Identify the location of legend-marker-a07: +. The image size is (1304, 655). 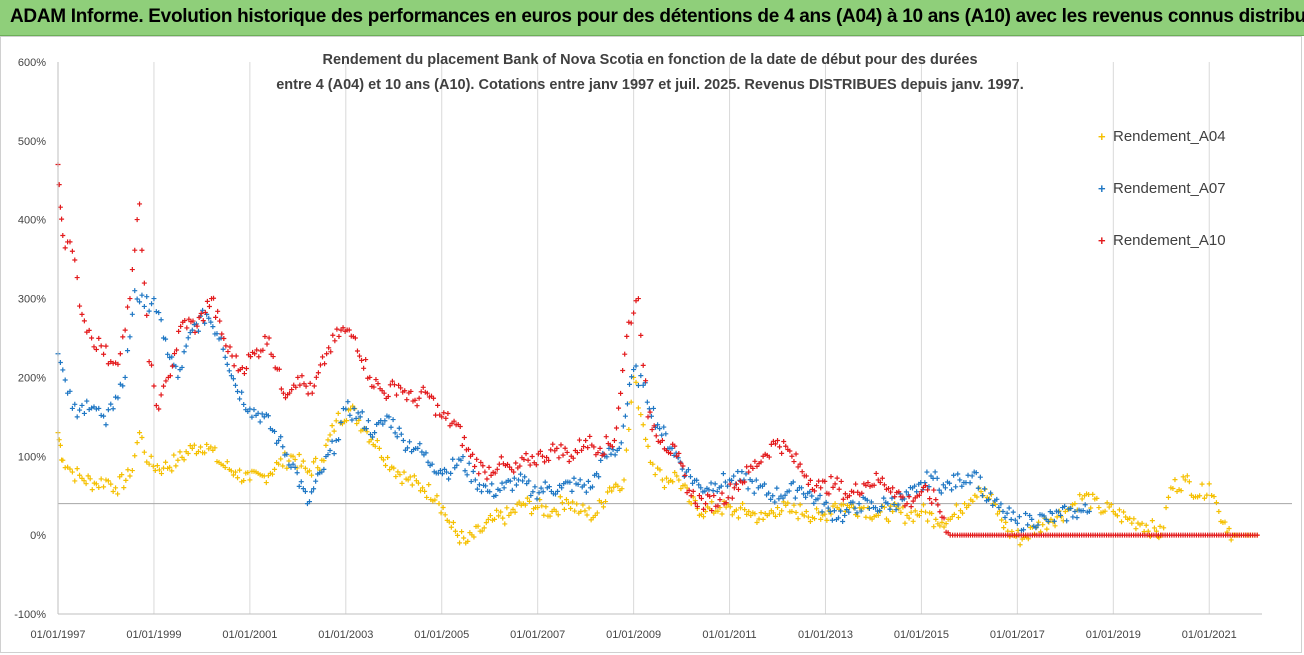
(1102, 188).